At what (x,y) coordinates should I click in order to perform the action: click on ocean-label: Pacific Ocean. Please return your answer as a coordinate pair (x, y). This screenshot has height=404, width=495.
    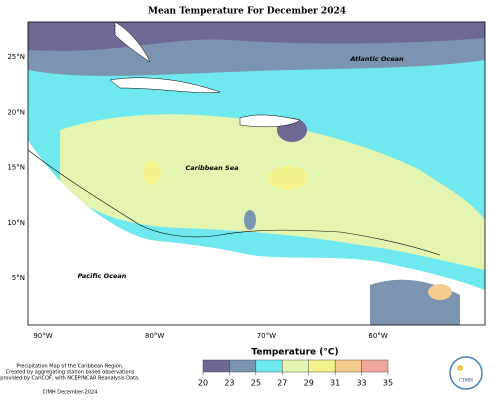
    Looking at the image, I should click on (102, 276).